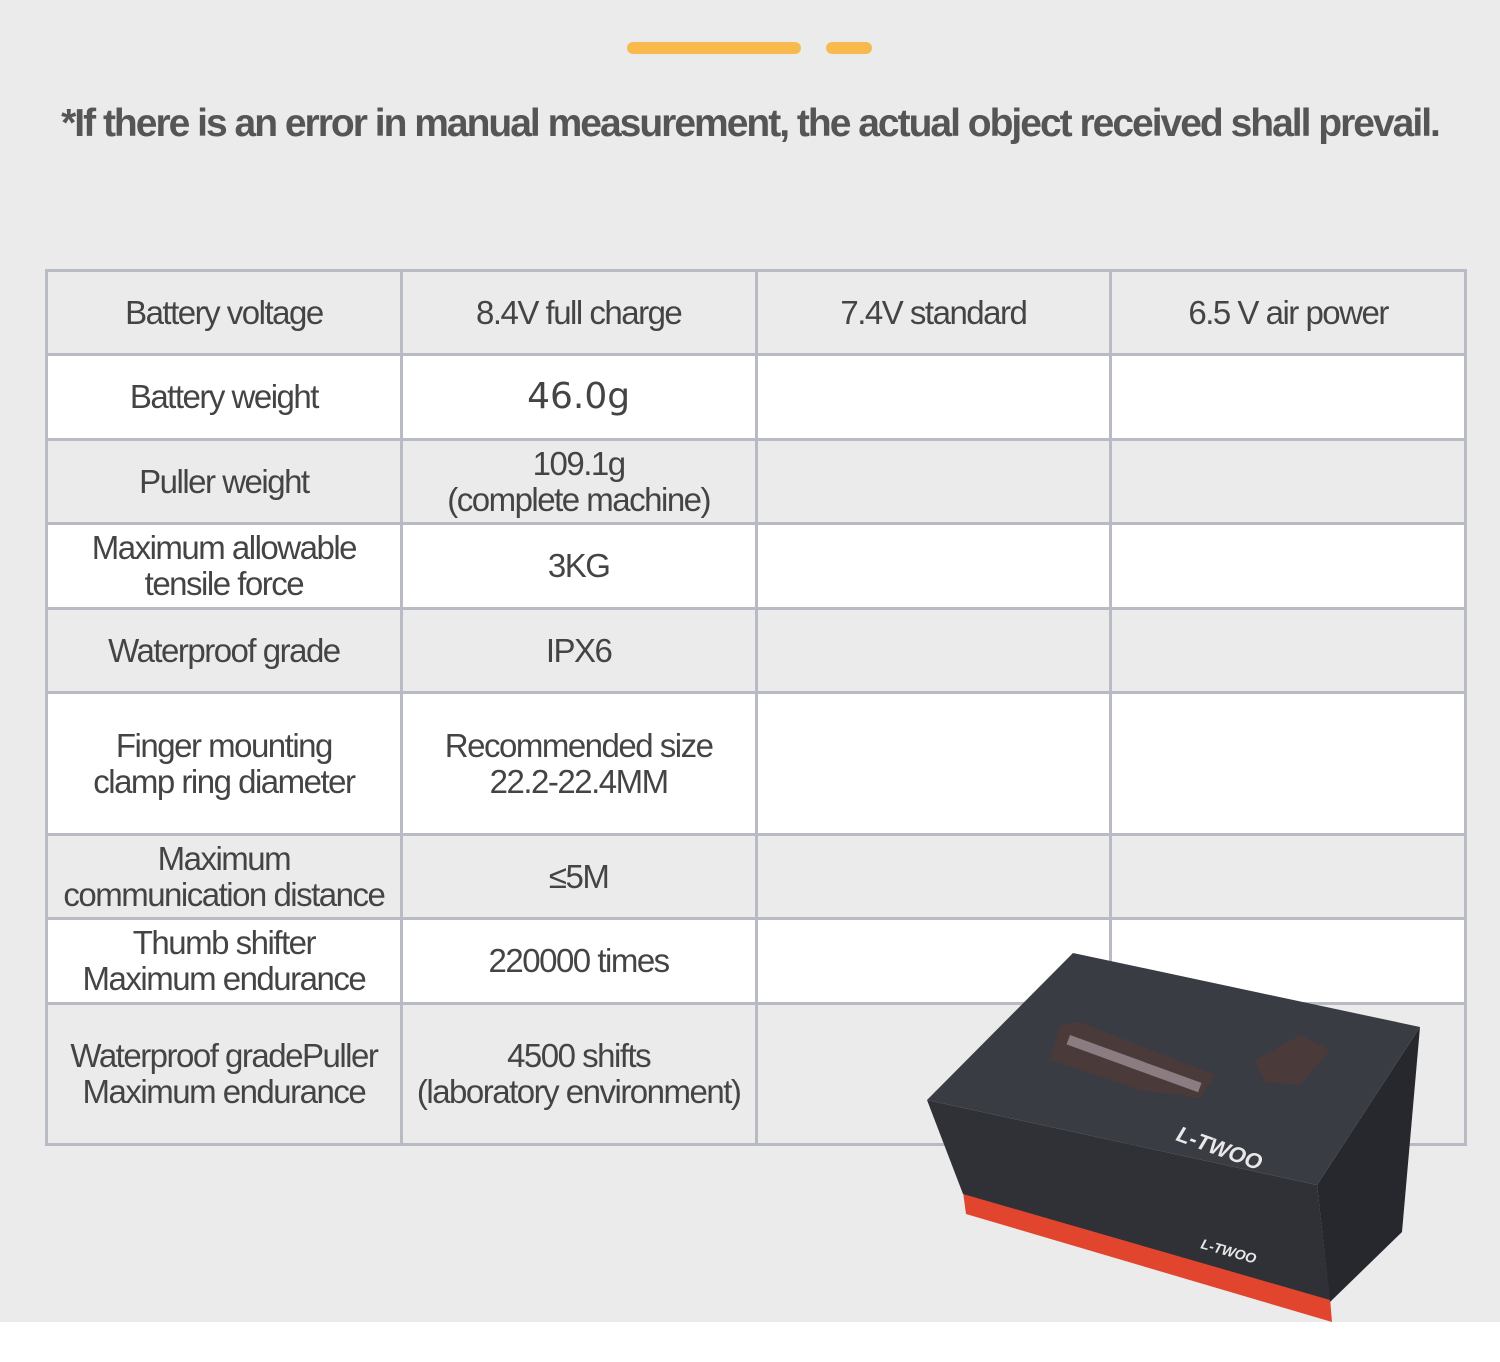  What do you see at coordinates (224, 566) in the screenshot?
I see `spec-label: Maximum allowable tensile force` at bounding box center [224, 566].